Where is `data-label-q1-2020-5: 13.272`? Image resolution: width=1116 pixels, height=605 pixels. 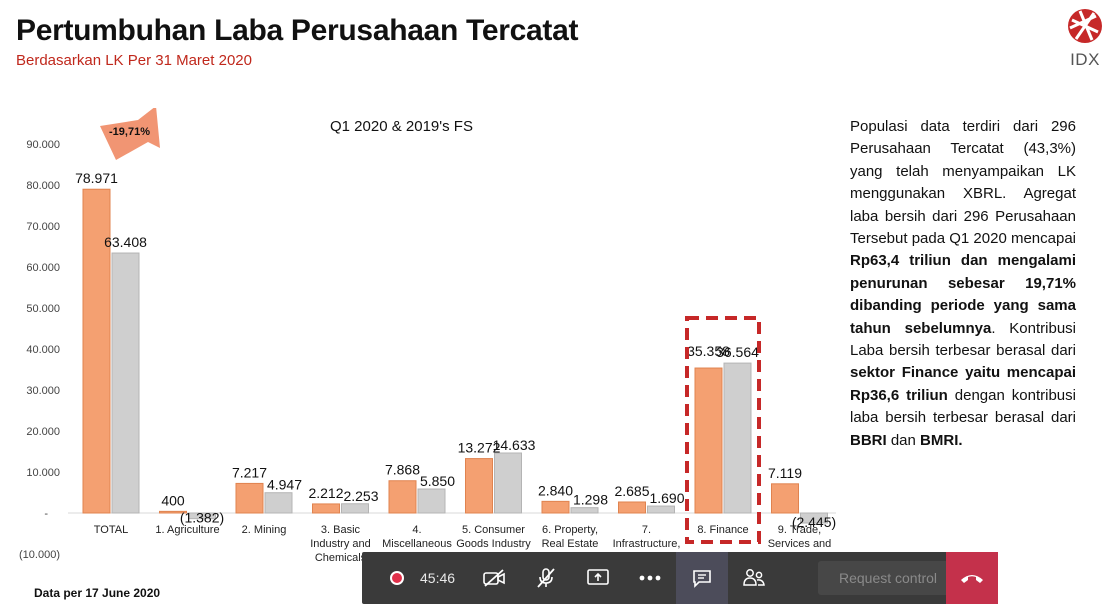
data-label-q1-2020-5: 13.272 is located at coordinates (479, 448).